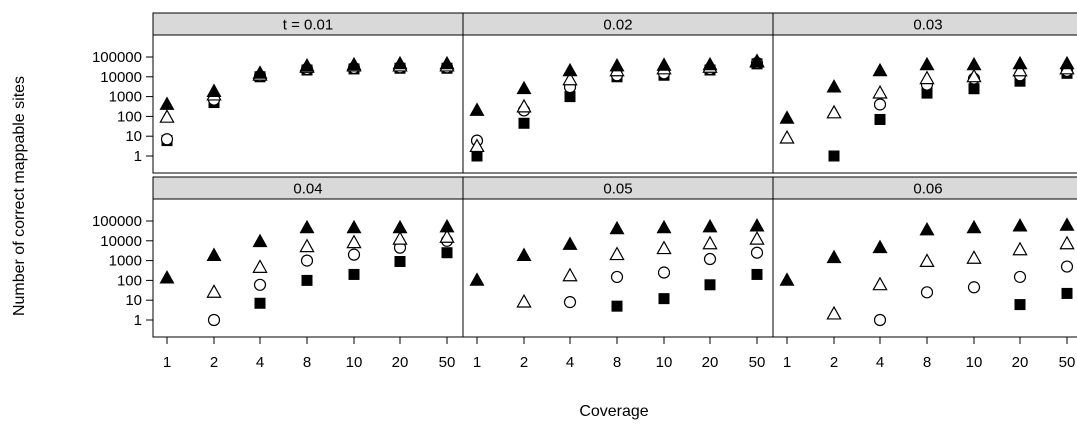 This screenshot has width=1077, height=429. What do you see at coordinates (618, 93) in the screenshot?
I see `panel-2: 0.02` at bounding box center [618, 93].